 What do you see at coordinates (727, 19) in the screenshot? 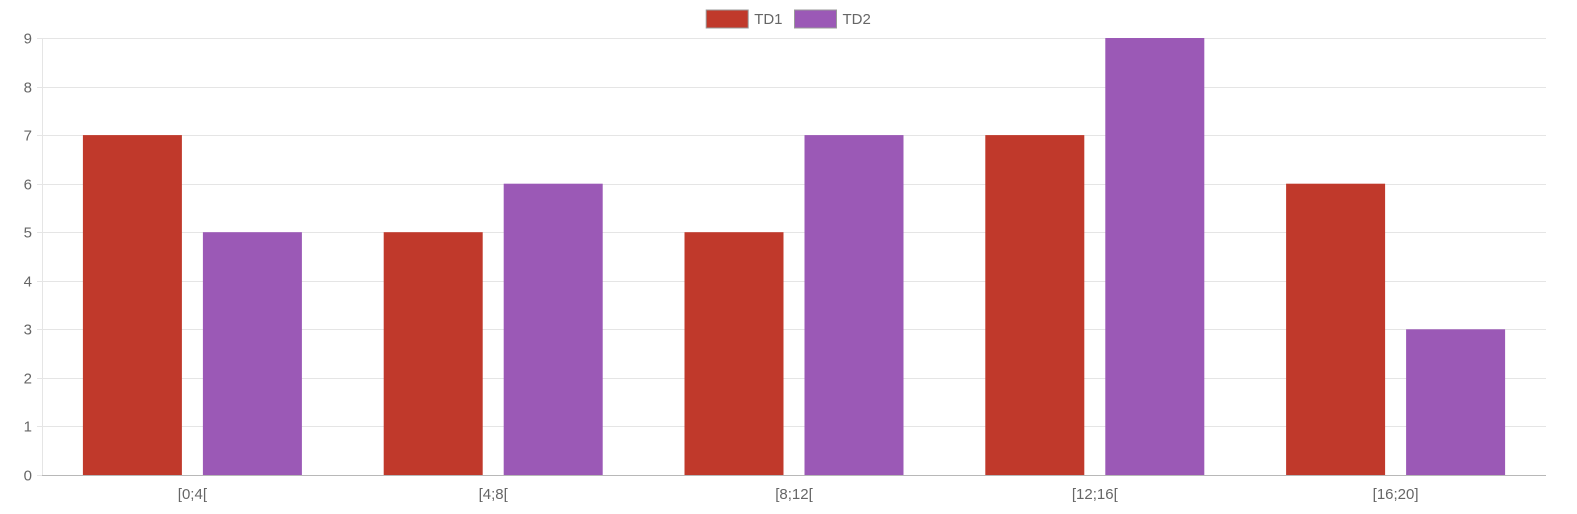
I see `legend-swatch-td1` at bounding box center [727, 19].